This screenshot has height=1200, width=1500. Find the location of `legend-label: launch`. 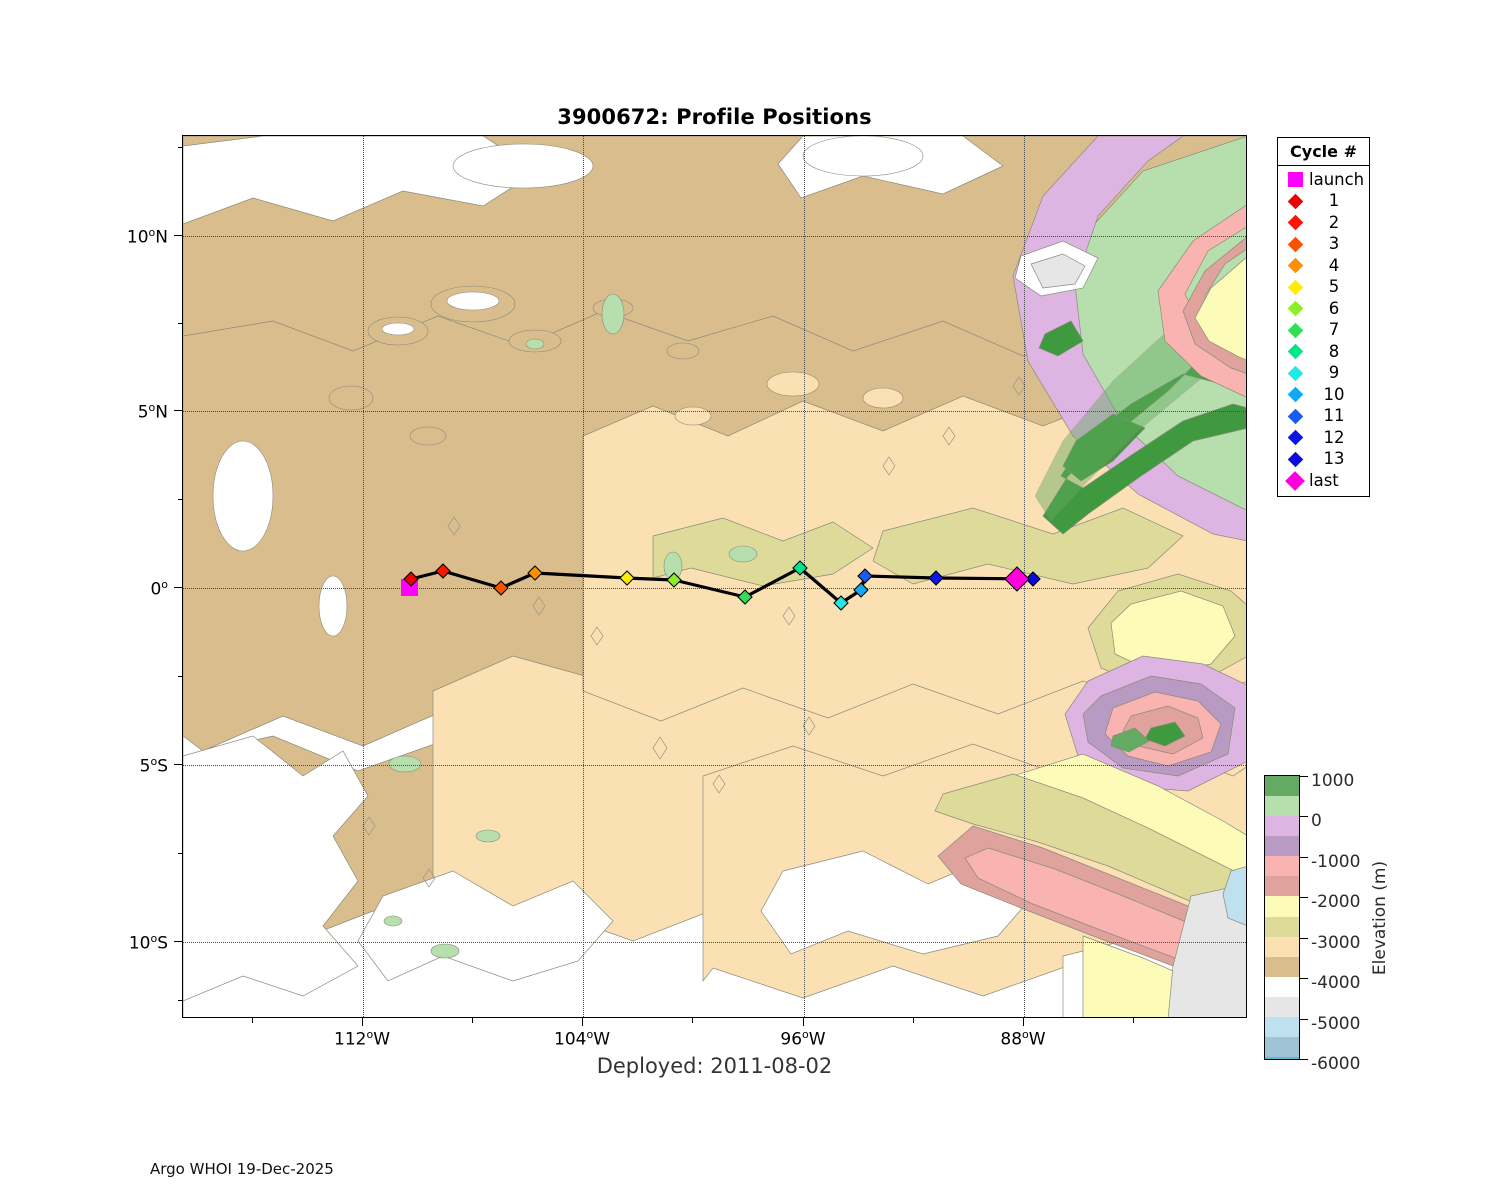

legend-label: launch is located at coordinates (1337, 179).